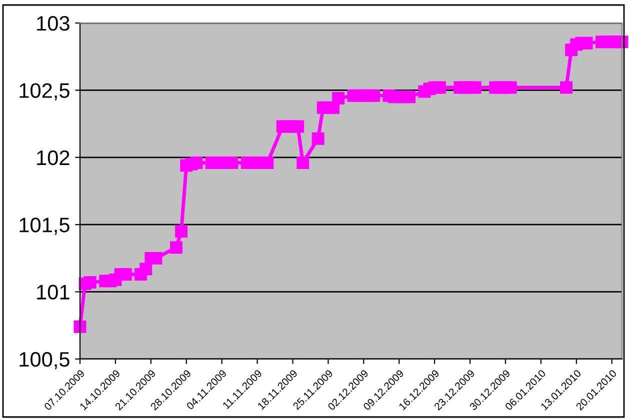  I want to click on y-tick-label: 100,5, so click(45, 361).